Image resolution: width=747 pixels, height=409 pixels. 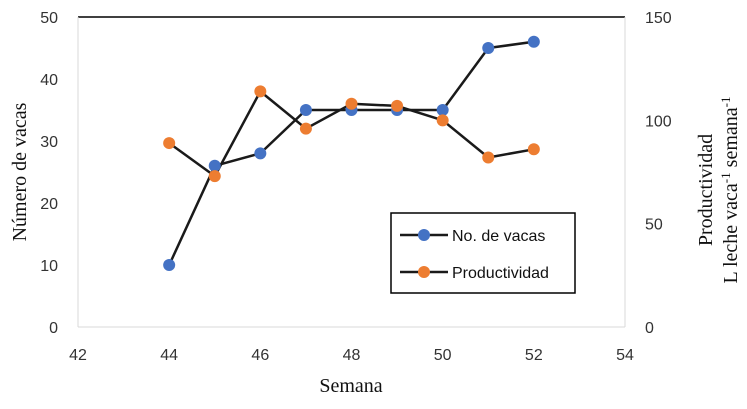 I want to click on x-axis-title: Semana, so click(x=350, y=386).